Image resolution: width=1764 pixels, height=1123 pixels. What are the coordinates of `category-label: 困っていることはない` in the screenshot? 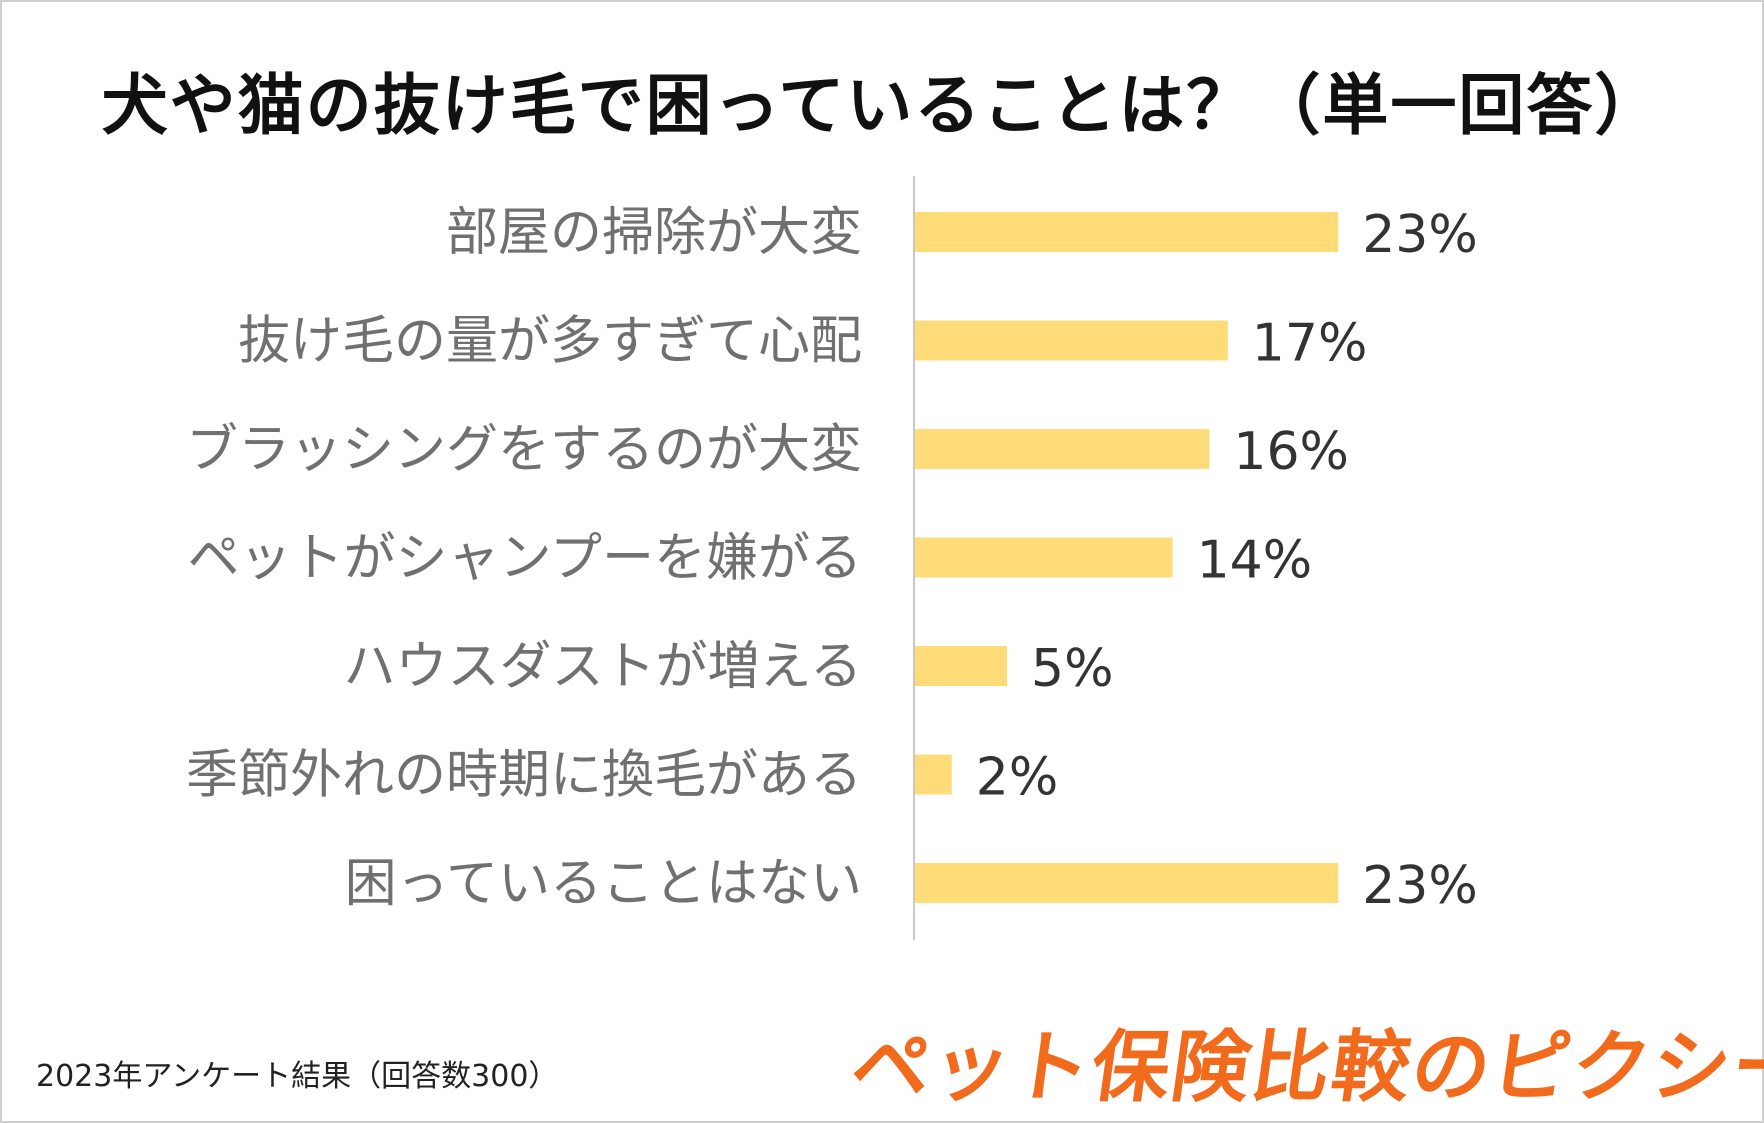 It's located at (603, 884).